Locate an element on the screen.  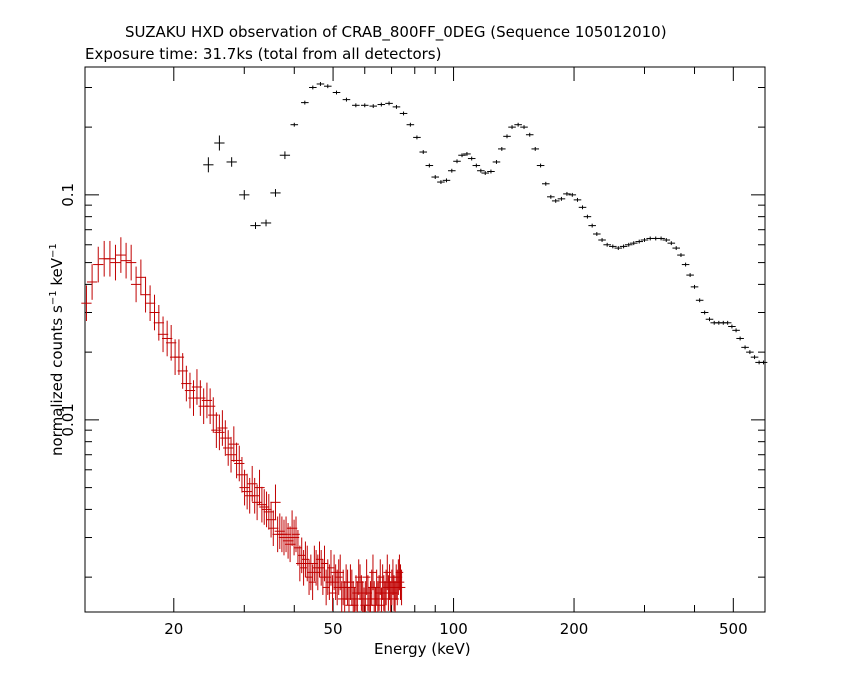
y-axis-label: normalized counts s−1 keV−1 is located at coordinates (57, 349).